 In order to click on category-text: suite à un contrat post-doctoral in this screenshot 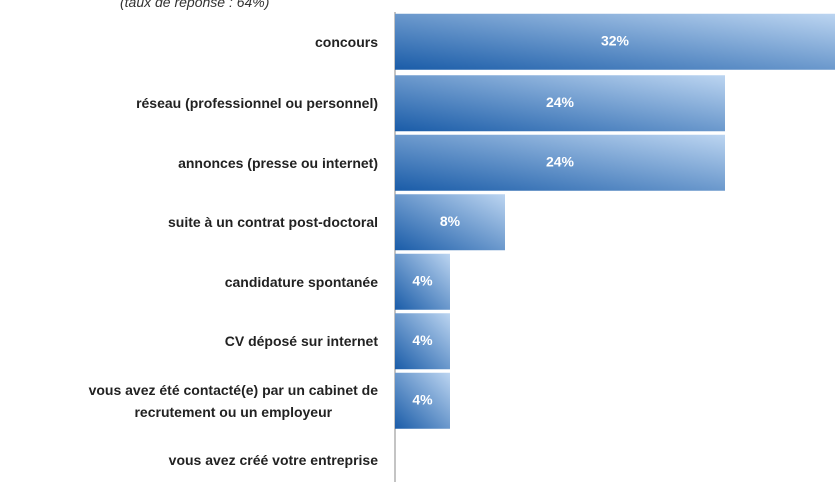, I will do `click(272, 222)`.